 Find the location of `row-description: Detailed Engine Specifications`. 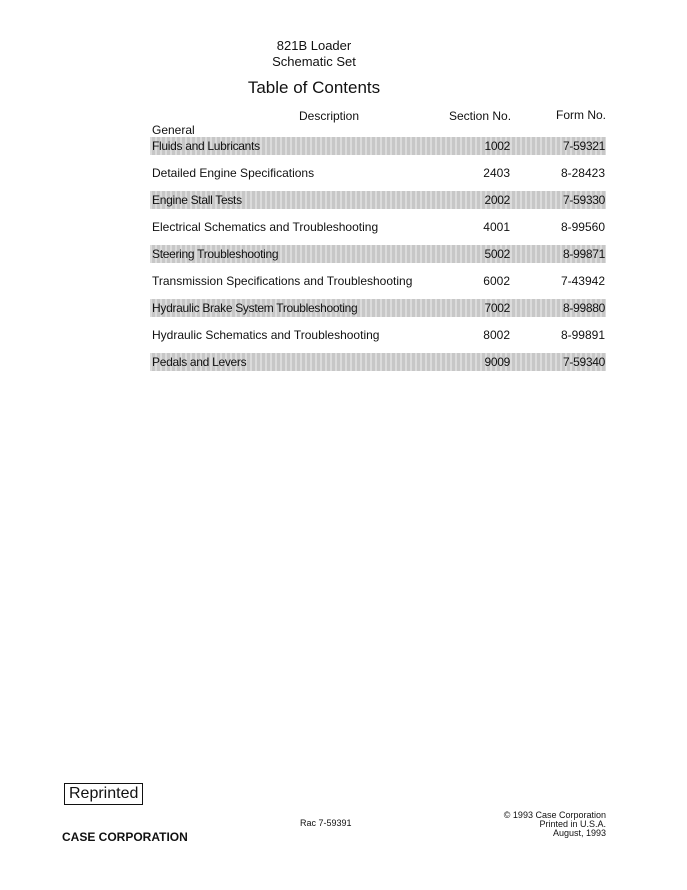

row-description: Detailed Engine Specifications is located at coordinates (233, 173).